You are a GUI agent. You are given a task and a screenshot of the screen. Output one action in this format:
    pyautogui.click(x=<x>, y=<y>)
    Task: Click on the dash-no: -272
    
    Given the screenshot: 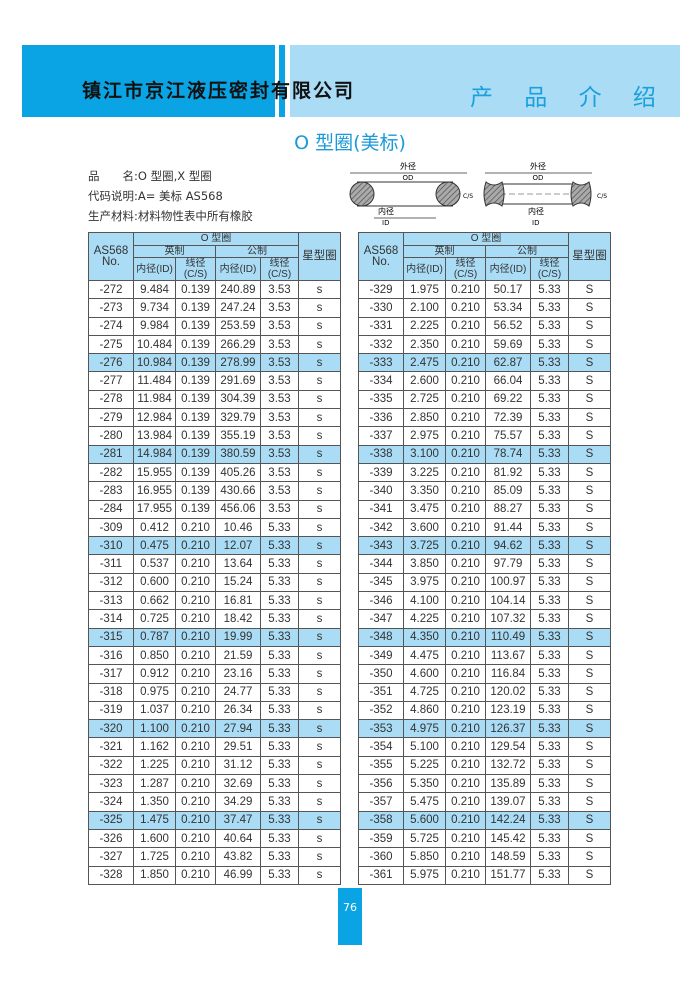 What is the action you would take?
    pyautogui.click(x=111, y=289)
    